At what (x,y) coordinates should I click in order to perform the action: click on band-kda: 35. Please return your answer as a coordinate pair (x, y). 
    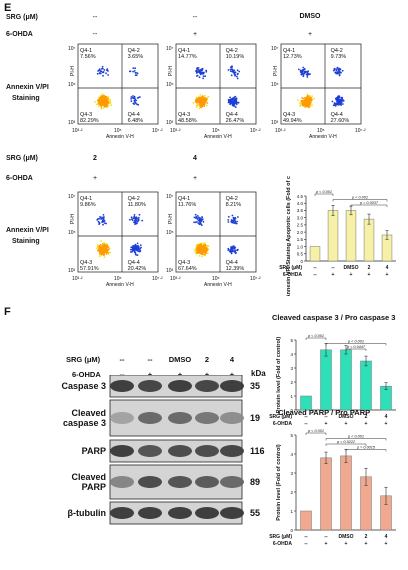
    Looking at the image, I should click on (255, 386).